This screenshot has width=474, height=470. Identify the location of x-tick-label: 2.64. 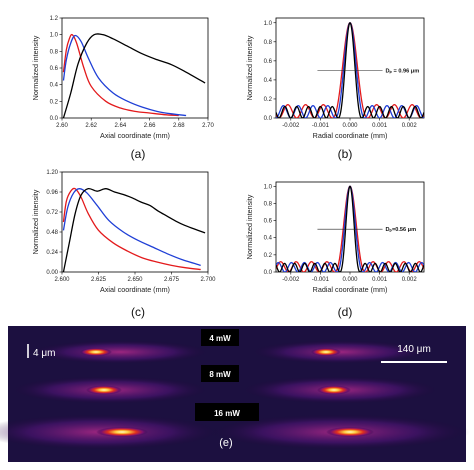
(121, 126).